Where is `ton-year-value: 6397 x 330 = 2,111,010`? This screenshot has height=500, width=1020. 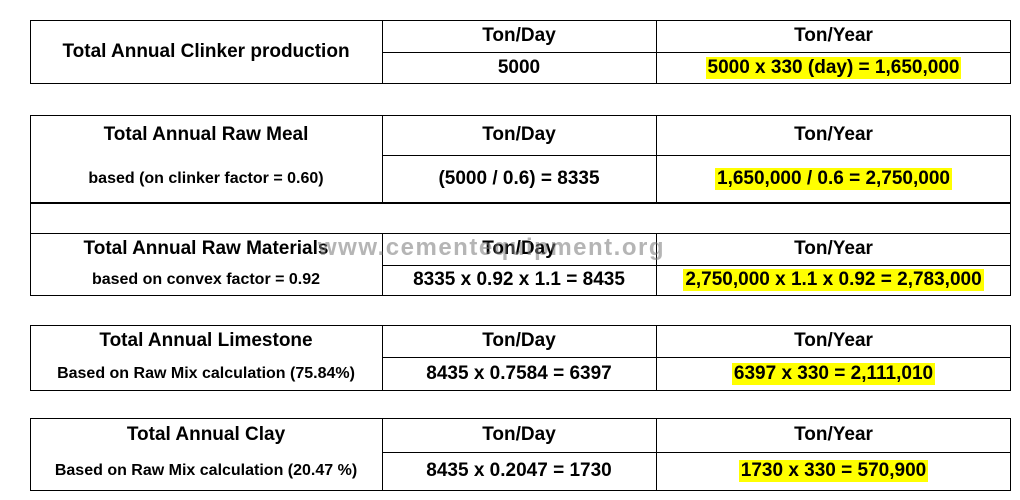
ton-year-value: 6397 x 330 = 2,111,010 is located at coordinates (833, 373).